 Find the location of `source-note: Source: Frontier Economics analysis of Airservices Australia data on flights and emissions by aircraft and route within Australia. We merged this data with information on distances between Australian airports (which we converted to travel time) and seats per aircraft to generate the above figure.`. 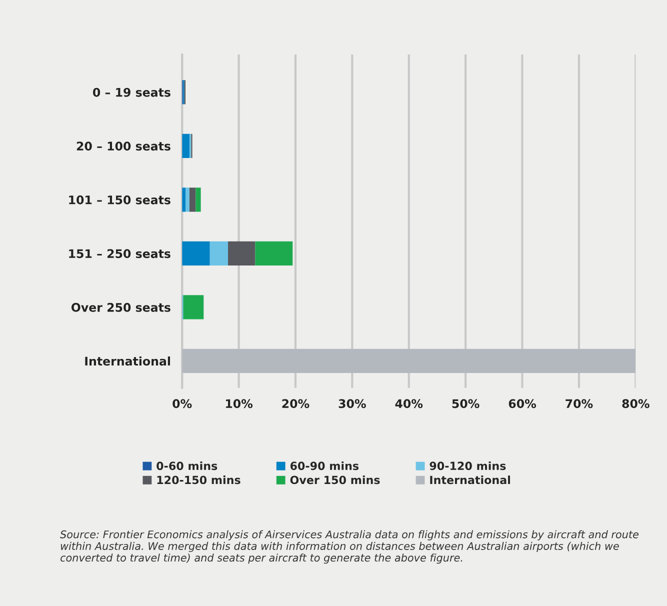

source-note: Source: Frontier Economics analysis of Airservices Australia data on flights and emissions by aircraft and route within Australia. We merged this data with information on distances between Australian airports (which we converted to travel time) and seats per aircraft to generate the above figure. is located at coordinates (349, 547).